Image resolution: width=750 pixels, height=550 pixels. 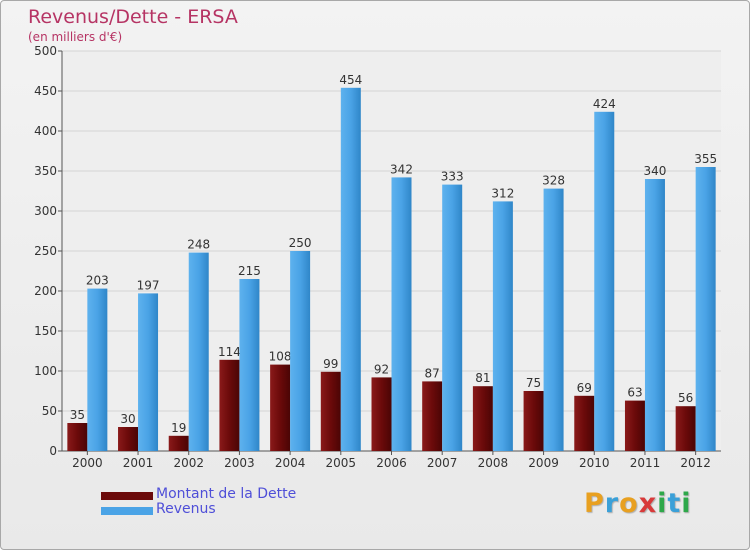 I want to click on data-label-dette: 56, so click(x=685, y=398).